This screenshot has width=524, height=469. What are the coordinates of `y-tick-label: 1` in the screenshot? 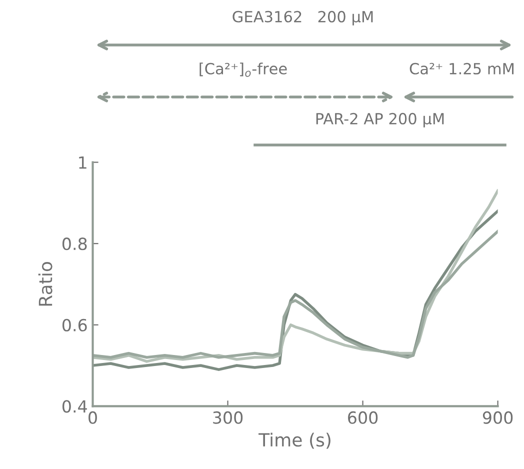 It's located at (82, 162).